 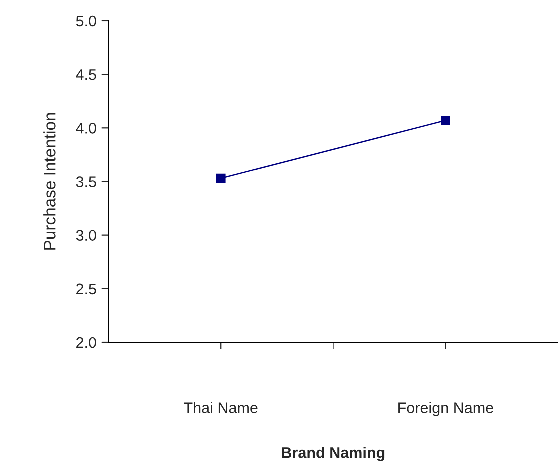 I want to click on y-tick-label: 4.0, so click(x=86, y=128).